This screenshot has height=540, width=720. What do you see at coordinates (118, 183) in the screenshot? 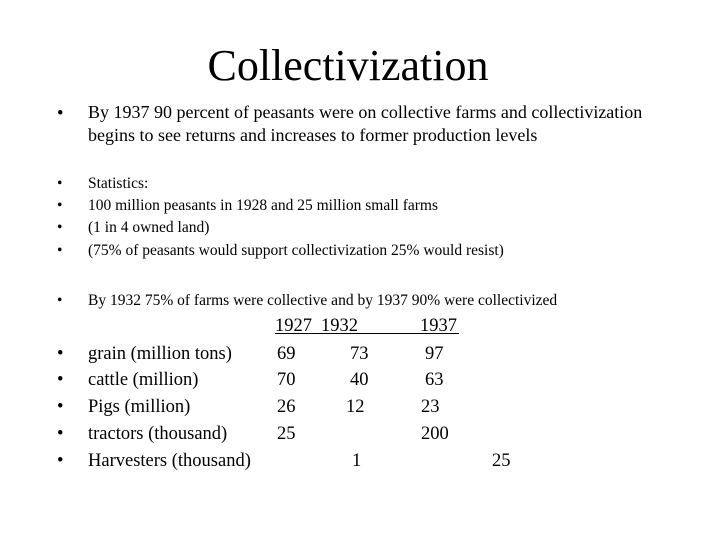
I see `statistics-heading: Statistics:` at bounding box center [118, 183].